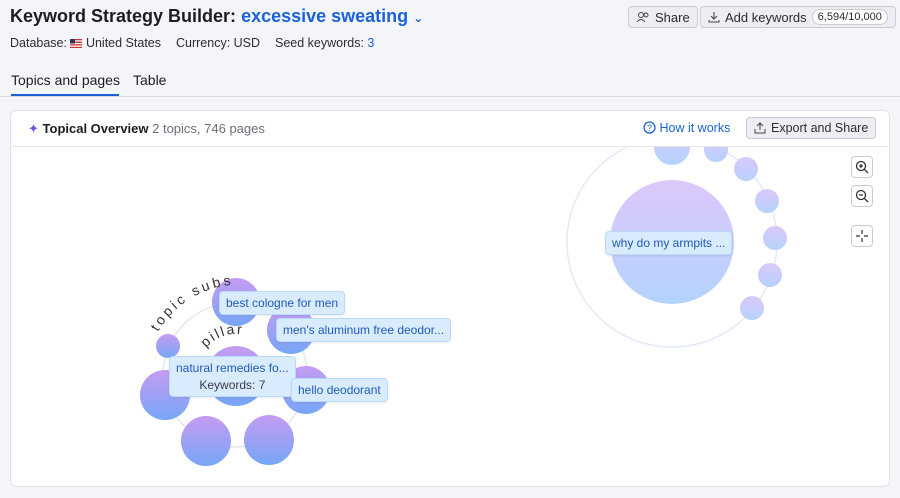 This screenshot has width=900, height=498. What do you see at coordinates (33, 128) in the screenshot?
I see `sparkle-icon: ✦` at bounding box center [33, 128].